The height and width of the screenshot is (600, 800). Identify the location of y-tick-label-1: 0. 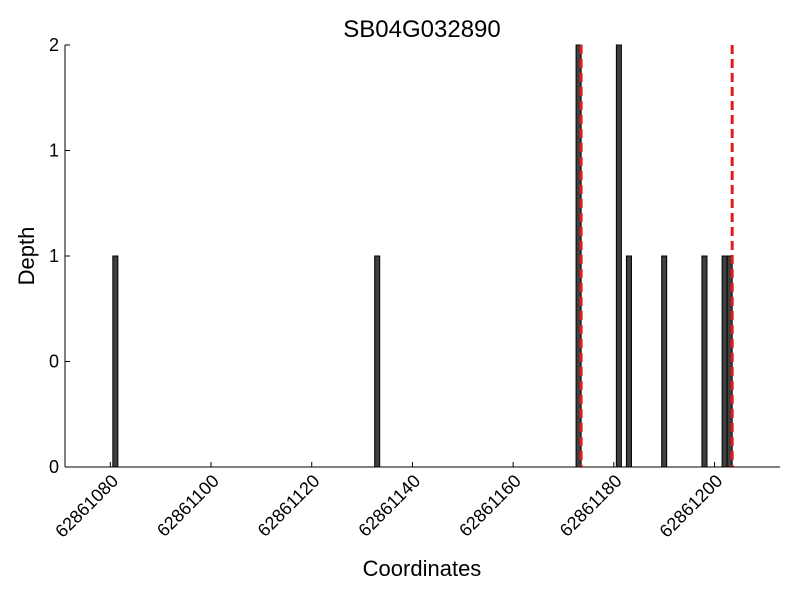
(54, 362).